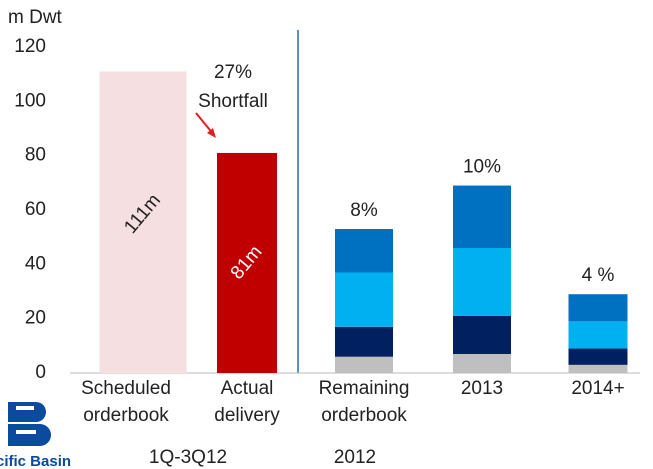 The image size is (653, 469). Describe the element at coordinates (482, 167) in the screenshot. I see `annotation: 10%` at that location.